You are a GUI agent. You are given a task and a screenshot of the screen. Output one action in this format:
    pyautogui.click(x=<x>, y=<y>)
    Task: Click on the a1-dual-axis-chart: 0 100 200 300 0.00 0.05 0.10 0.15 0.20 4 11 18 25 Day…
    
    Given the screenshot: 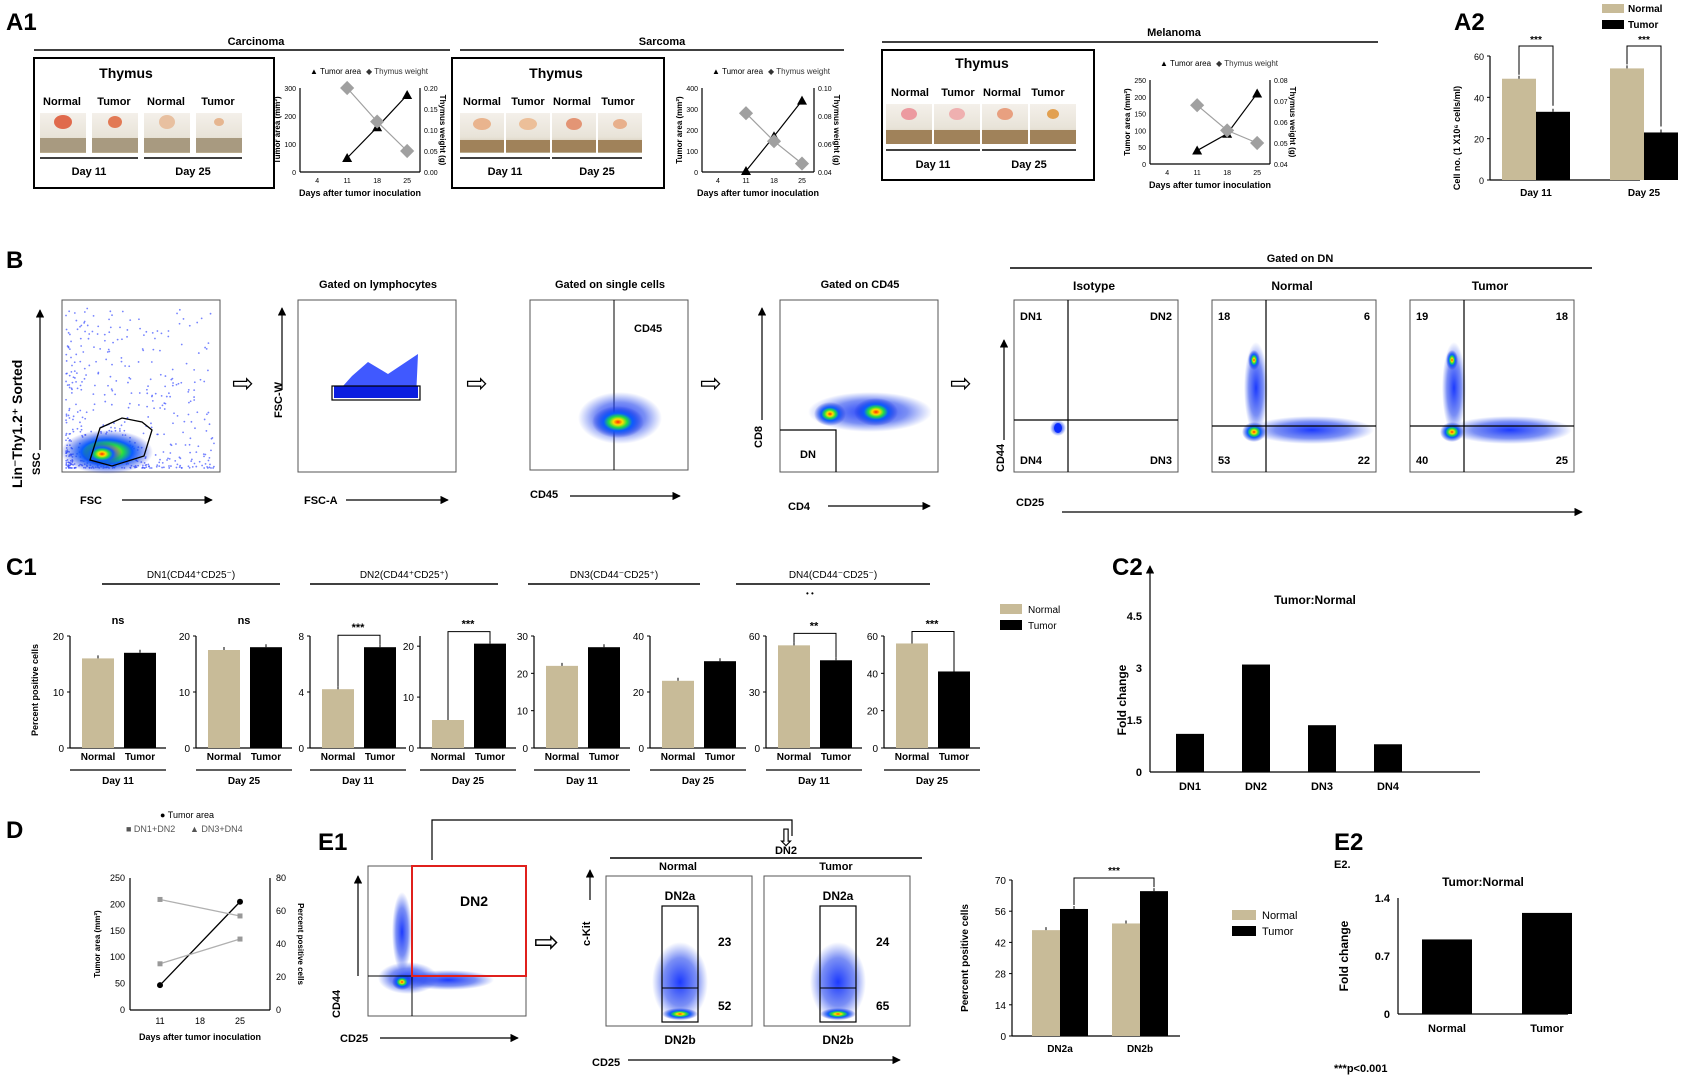 What is the action you would take?
    pyautogui.click(x=360, y=132)
    